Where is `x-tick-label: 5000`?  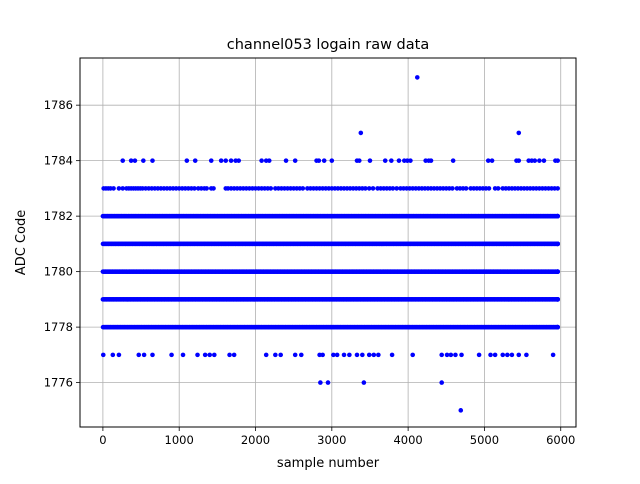 x-tick-label: 5000 is located at coordinates (484, 440).